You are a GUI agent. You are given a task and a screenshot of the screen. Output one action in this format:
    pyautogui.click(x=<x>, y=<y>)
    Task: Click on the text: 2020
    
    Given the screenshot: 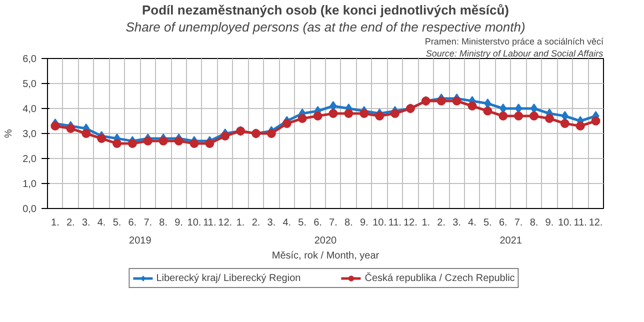 What is the action you would take?
    pyautogui.click(x=326, y=241)
    